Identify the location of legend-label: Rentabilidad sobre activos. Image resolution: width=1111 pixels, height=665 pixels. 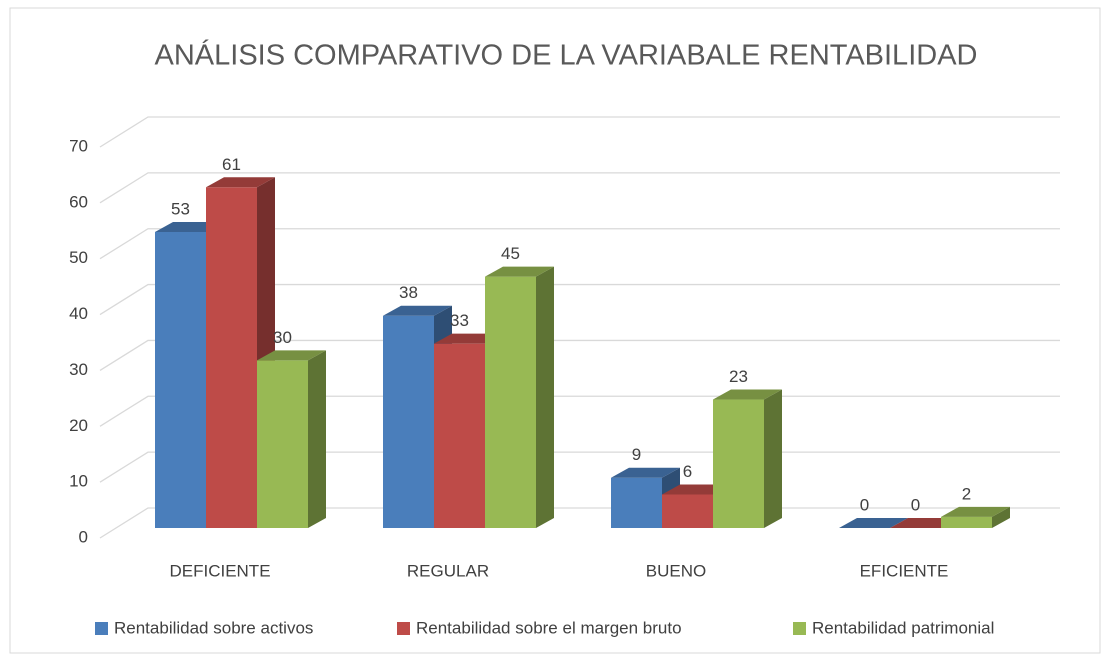
(213, 627).